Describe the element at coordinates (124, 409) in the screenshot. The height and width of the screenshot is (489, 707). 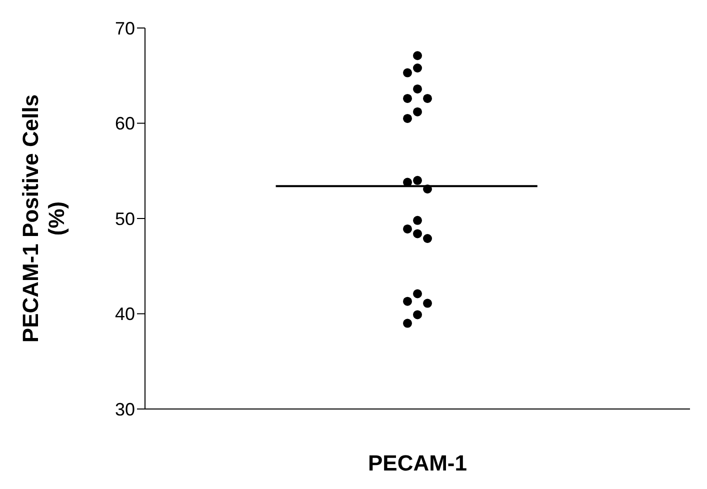
I see `y-tick-label: 30` at that location.